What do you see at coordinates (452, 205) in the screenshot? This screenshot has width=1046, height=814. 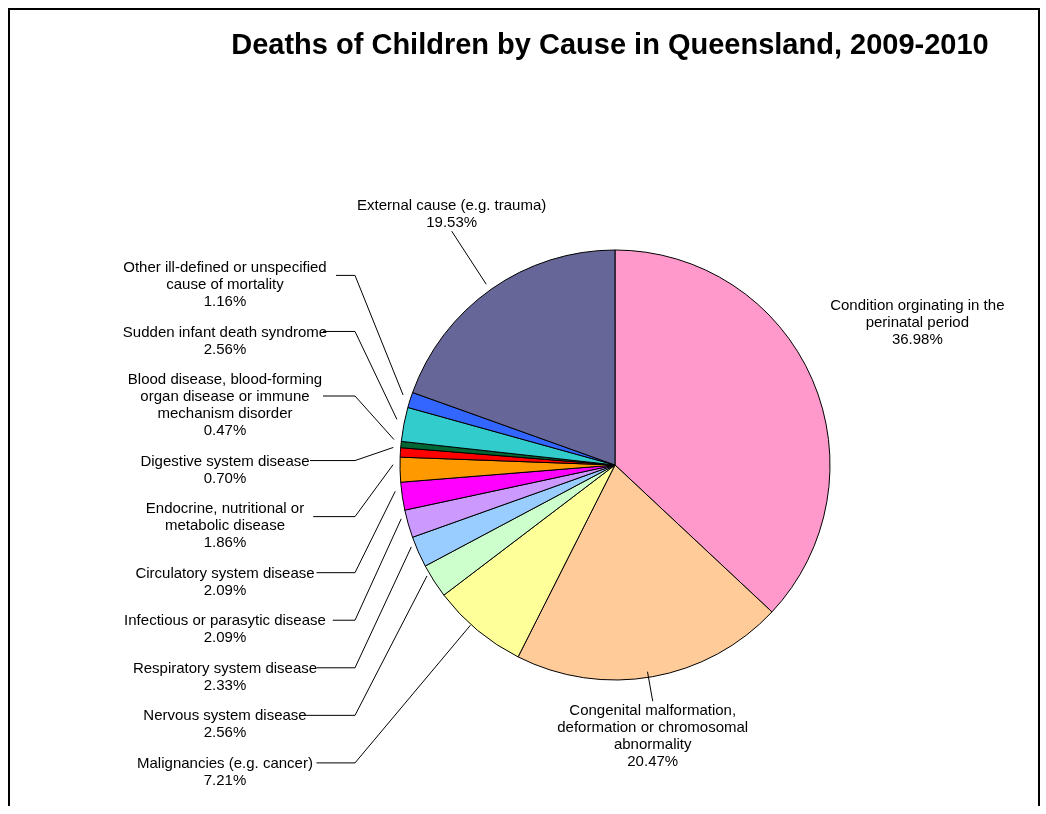 I see `slice-label: External cause (e.g. trauma)` at bounding box center [452, 205].